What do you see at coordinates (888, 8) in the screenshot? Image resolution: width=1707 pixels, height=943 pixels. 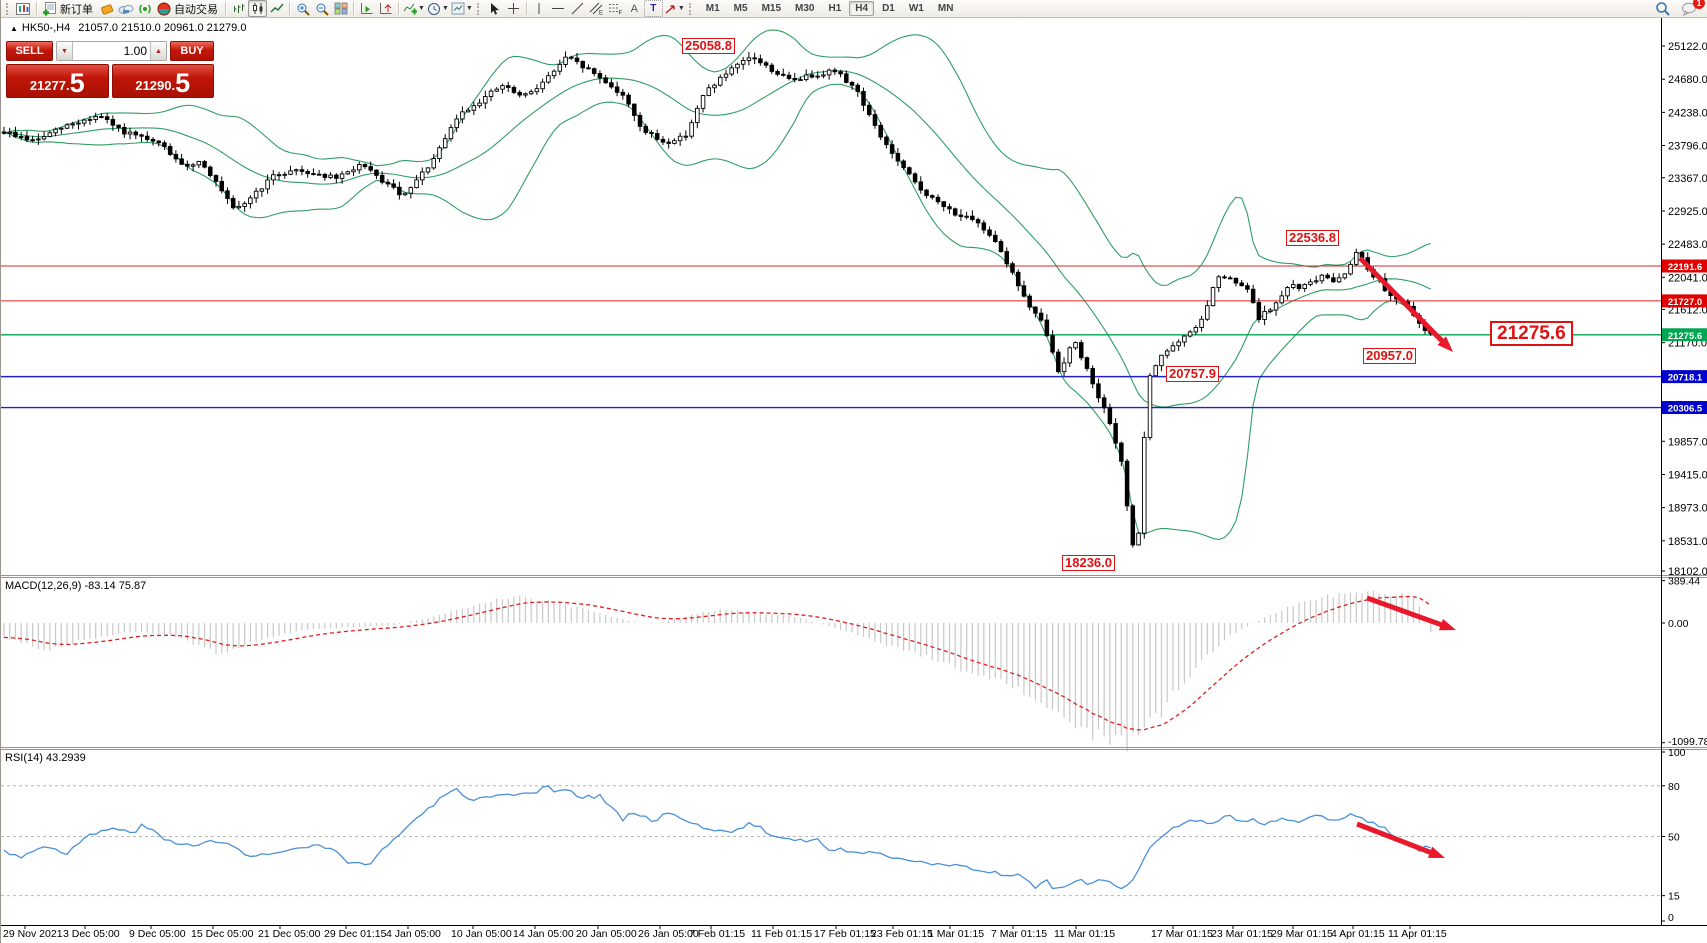 I see `timeframe-d1: D1` at bounding box center [888, 8].